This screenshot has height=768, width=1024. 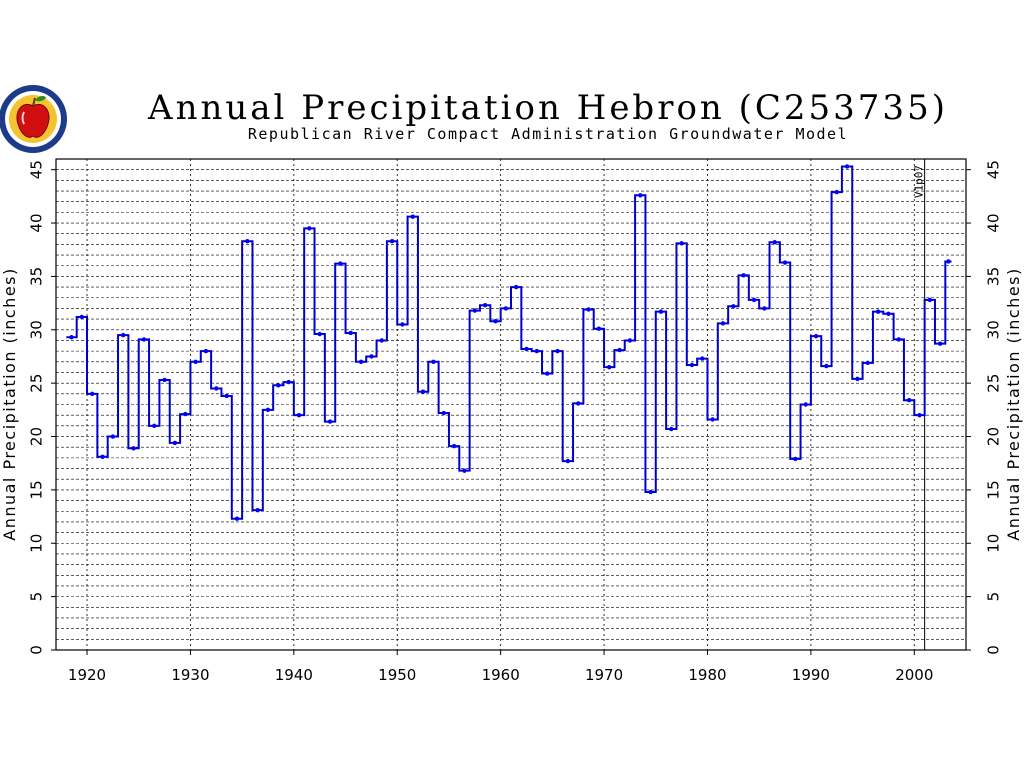 I want to click on y-tick-label-left: 5, so click(x=36, y=597).